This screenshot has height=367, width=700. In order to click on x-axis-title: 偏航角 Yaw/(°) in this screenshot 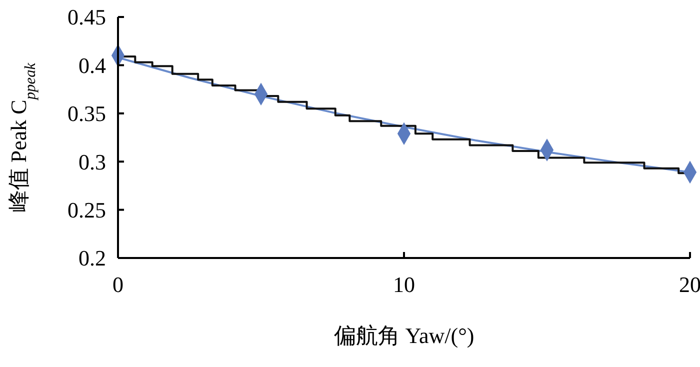, I will do `click(404, 335)`.